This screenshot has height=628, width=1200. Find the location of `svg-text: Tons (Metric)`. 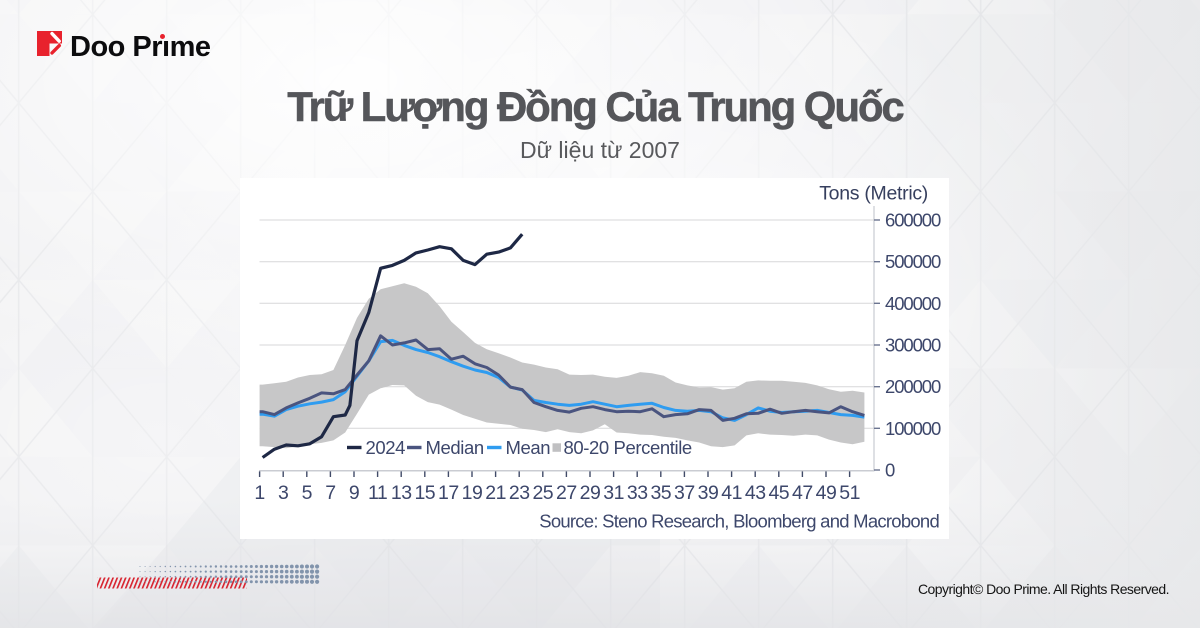

svg-text: Tons (Metric) is located at coordinates (873, 194).